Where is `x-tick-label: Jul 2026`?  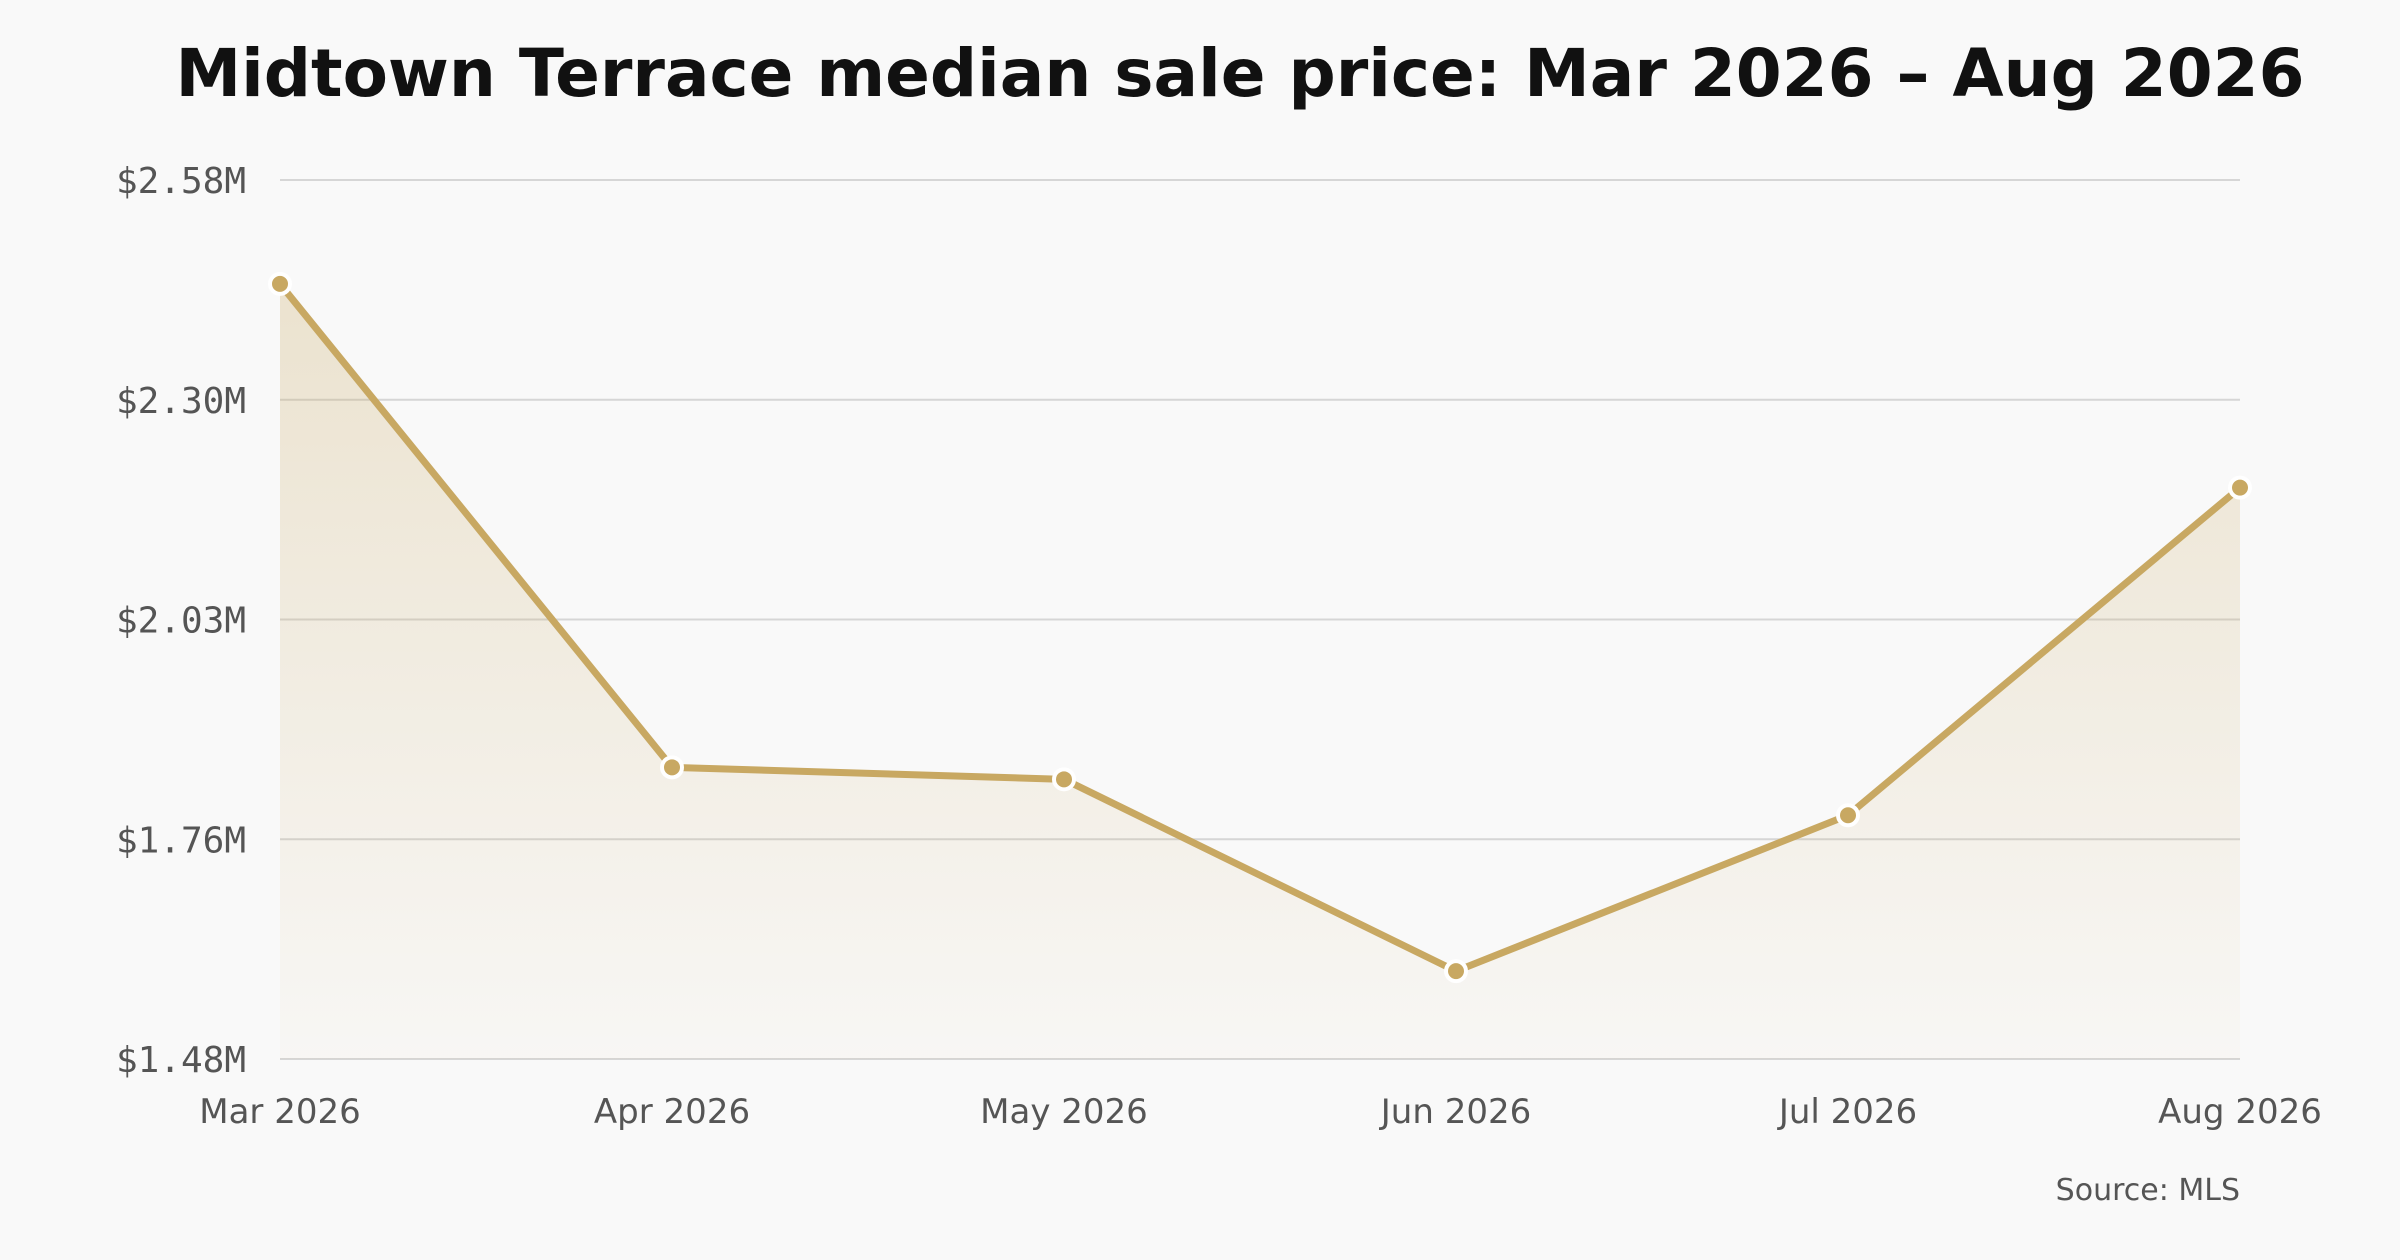 x-tick-label: Jul 2026 is located at coordinates (1847, 1112).